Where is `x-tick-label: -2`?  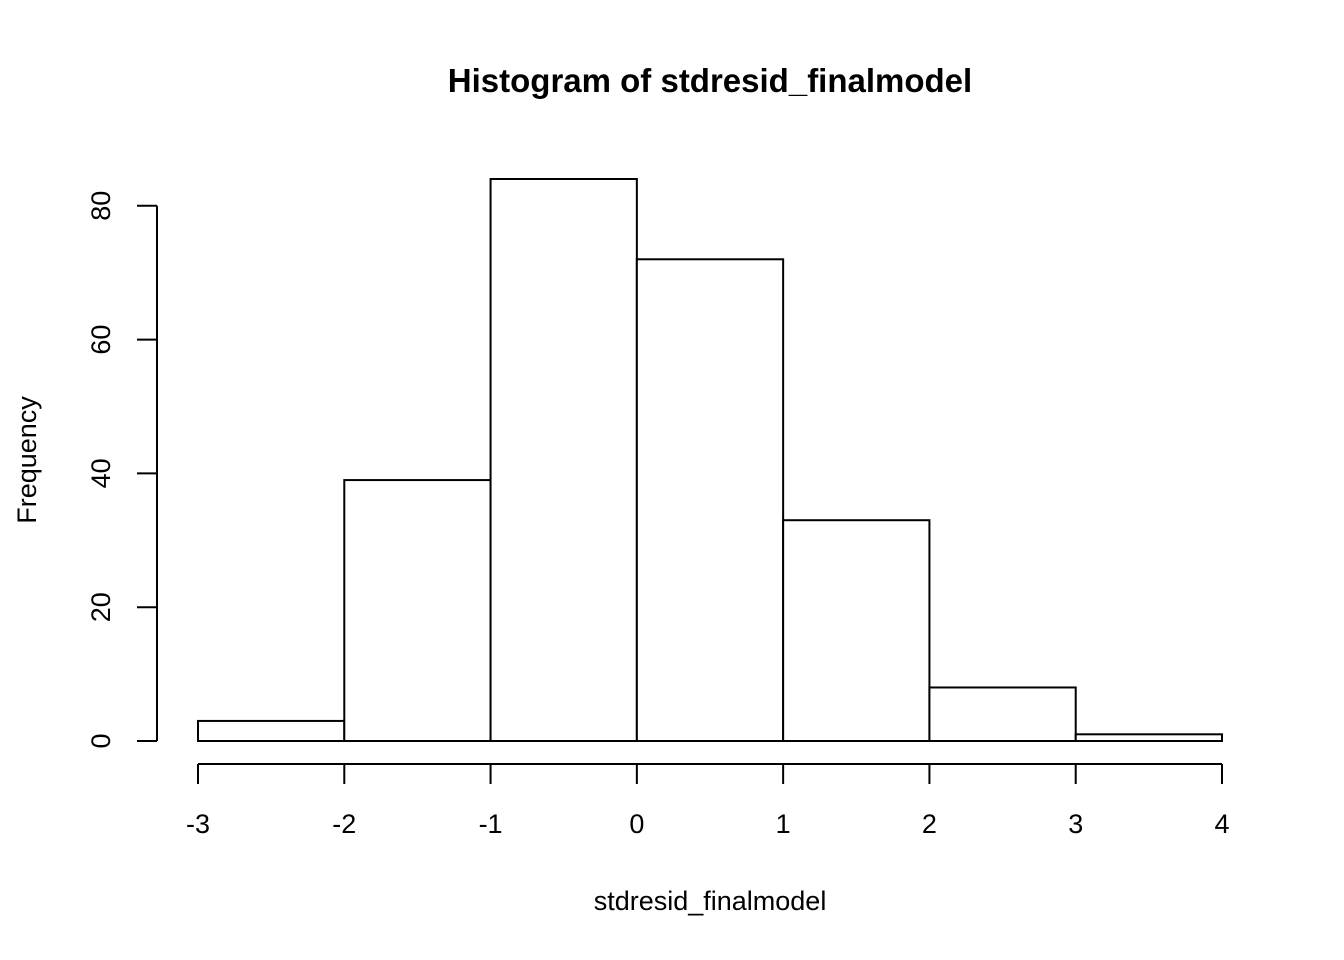 x-tick-label: -2 is located at coordinates (344, 824).